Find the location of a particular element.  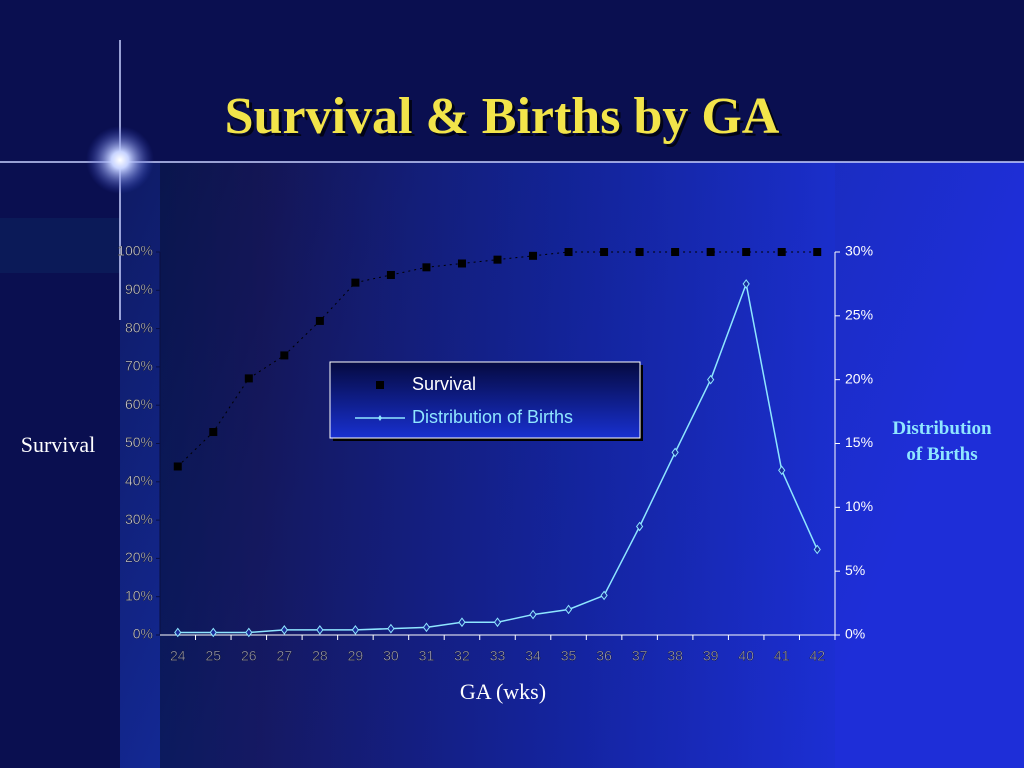

side-accent is located at coordinates (60, 245).